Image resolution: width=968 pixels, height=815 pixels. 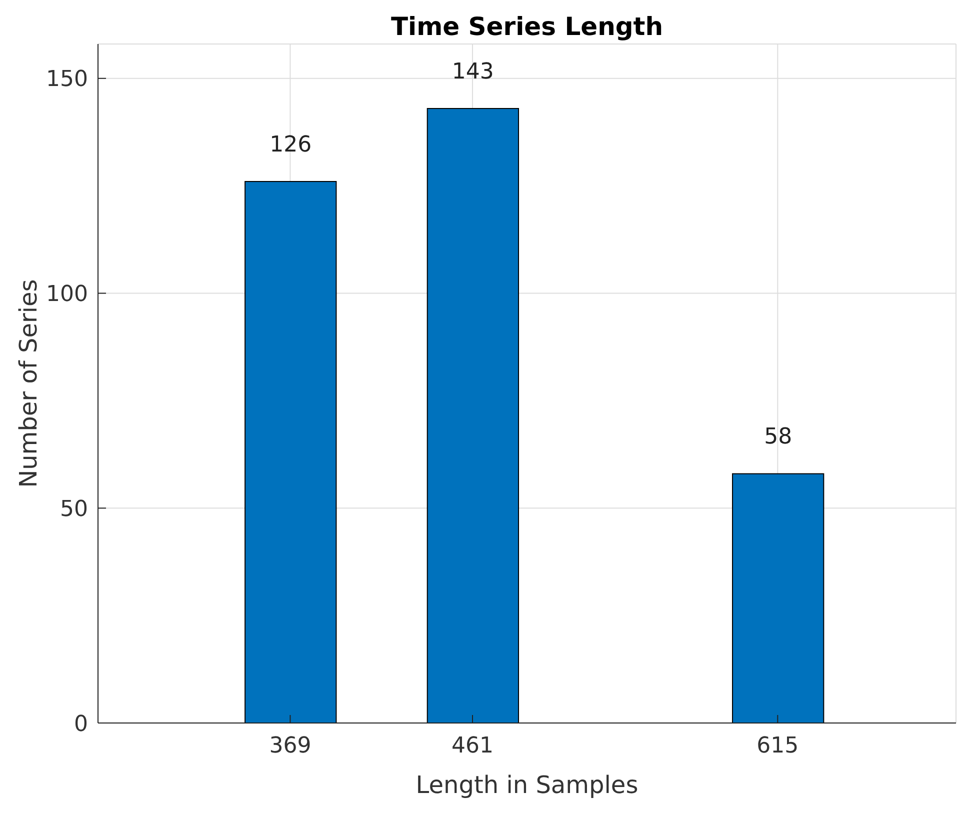 What do you see at coordinates (473, 746) in the screenshot?
I see `x-tick-label: 461` at bounding box center [473, 746].